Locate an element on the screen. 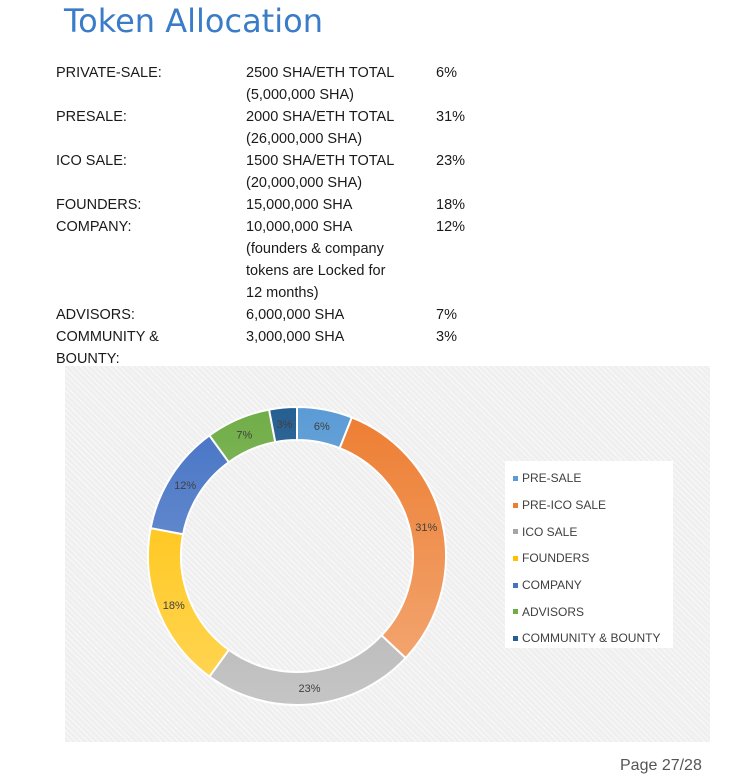 This screenshot has height=775, width=744. legend-item: PRE-ICO SALE is located at coordinates (589, 505).